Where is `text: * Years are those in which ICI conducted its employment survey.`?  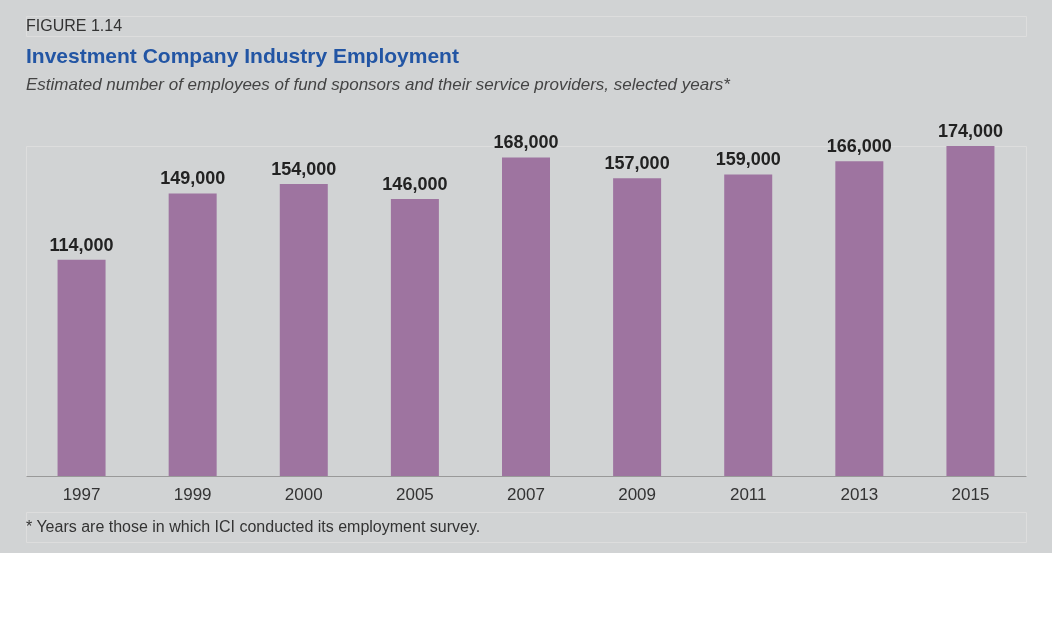 text: * Years are those in which ICI conducted its employment survey. is located at coordinates (253, 526).